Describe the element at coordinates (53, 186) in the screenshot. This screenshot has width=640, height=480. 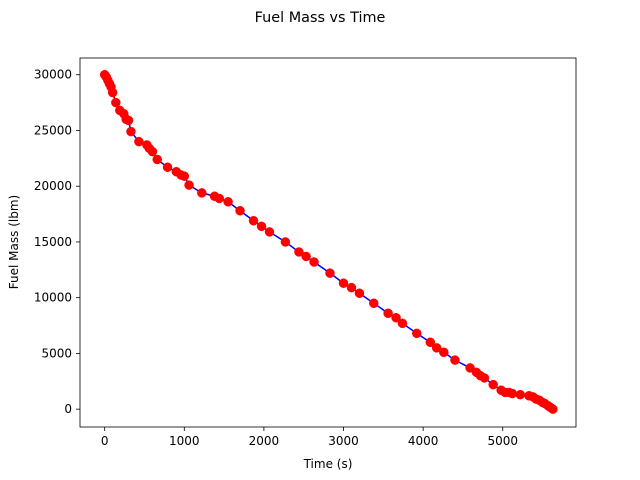
I see `y-tick-label: 20000` at that location.